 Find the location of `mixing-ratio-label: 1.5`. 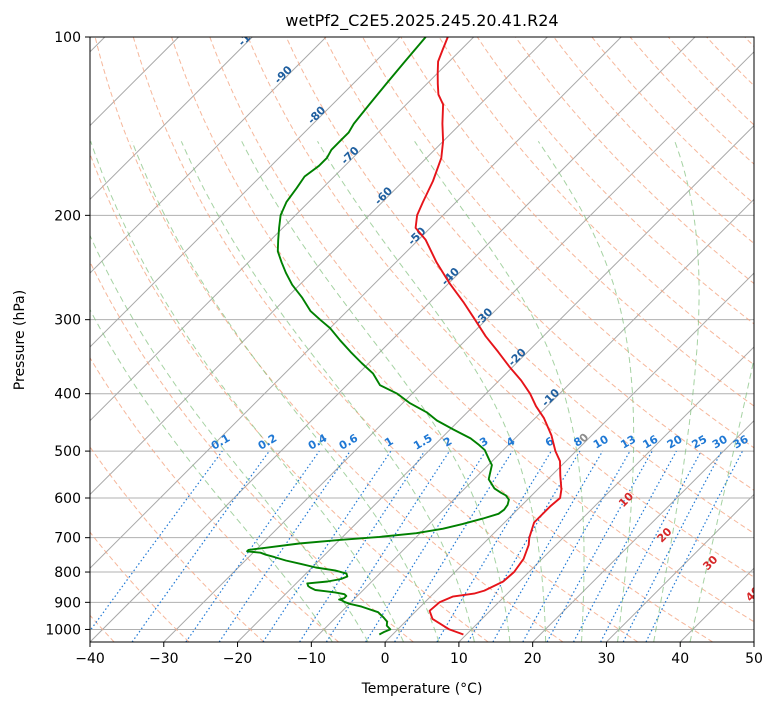

mixing-ratio-label: 1.5 is located at coordinates (422, 442).